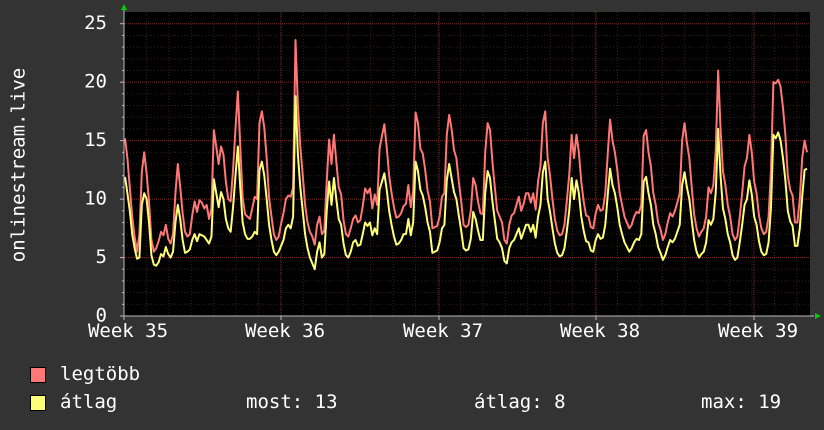 This screenshot has height=430, width=824. Describe the element at coordinates (95, 82) in the screenshot. I see `y-tick-label: 20` at that location.